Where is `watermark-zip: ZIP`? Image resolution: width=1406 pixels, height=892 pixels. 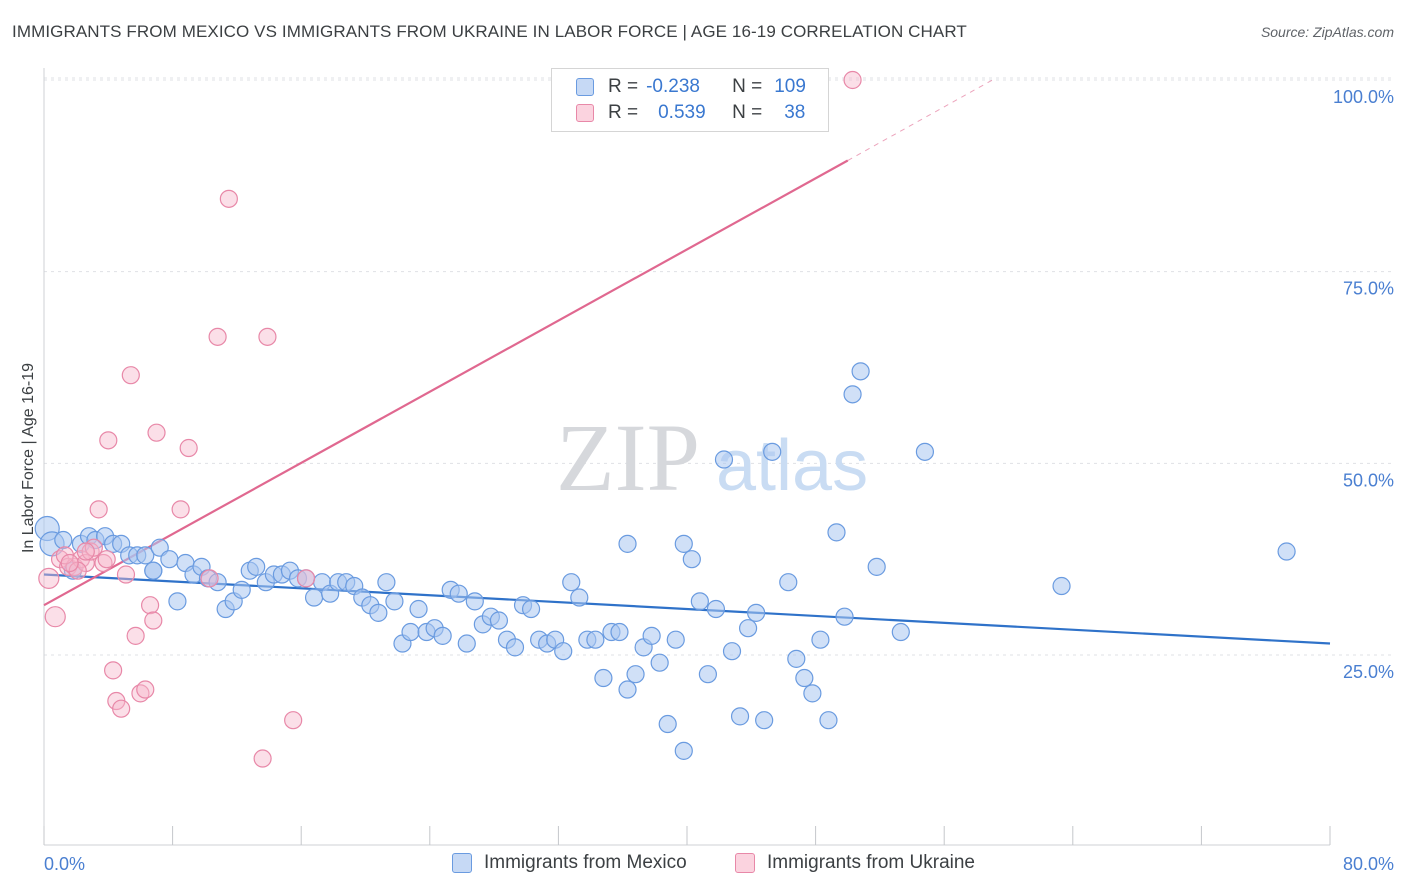
watermark-zip: ZIP is located at coordinates (628, 457).